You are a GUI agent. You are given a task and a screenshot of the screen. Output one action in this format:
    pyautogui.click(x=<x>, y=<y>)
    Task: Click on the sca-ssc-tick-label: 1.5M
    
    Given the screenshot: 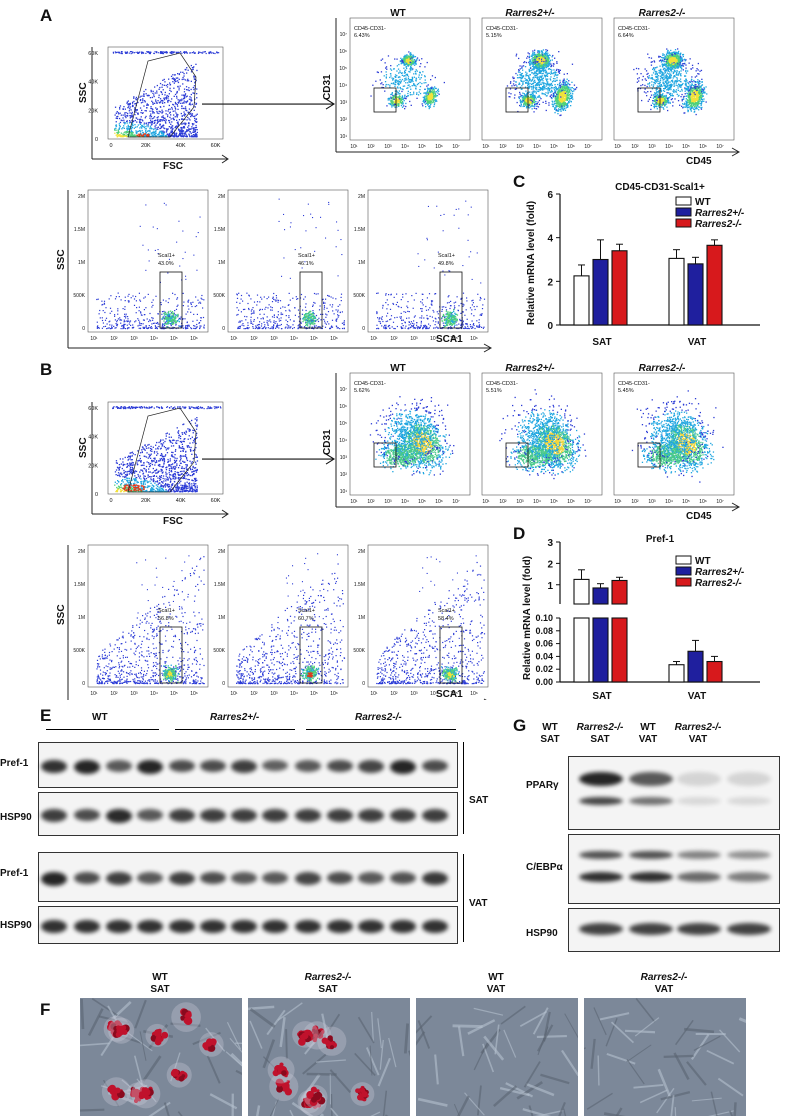 What is the action you would take?
    pyautogui.click(x=359, y=230)
    